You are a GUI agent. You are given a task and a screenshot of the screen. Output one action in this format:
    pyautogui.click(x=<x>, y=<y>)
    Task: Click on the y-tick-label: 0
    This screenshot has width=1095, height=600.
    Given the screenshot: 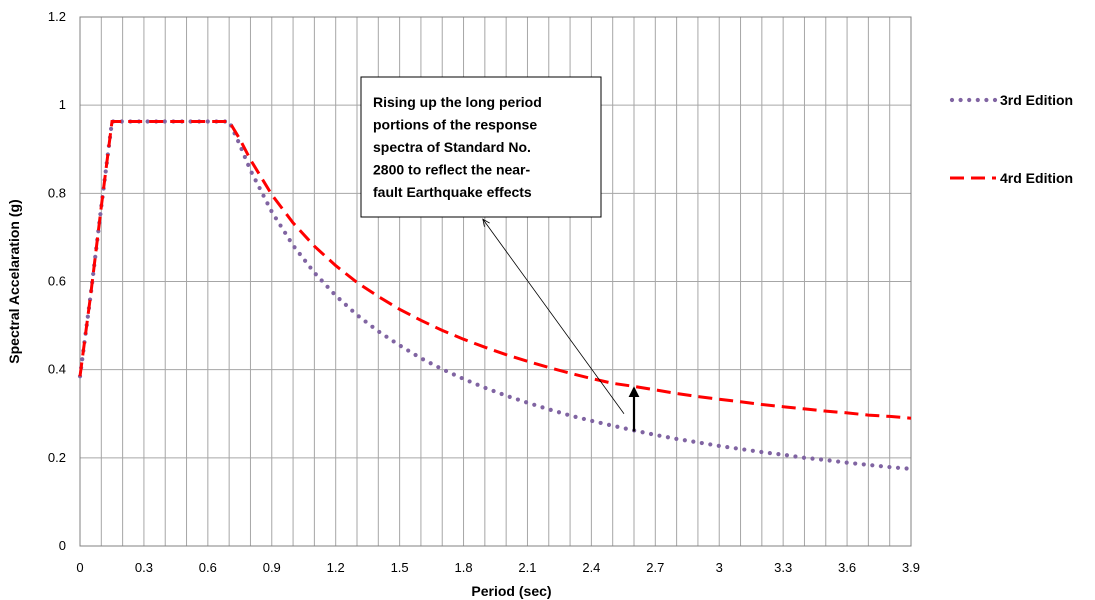 What is the action you would take?
    pyautogui.click(x=62, y=545)
    